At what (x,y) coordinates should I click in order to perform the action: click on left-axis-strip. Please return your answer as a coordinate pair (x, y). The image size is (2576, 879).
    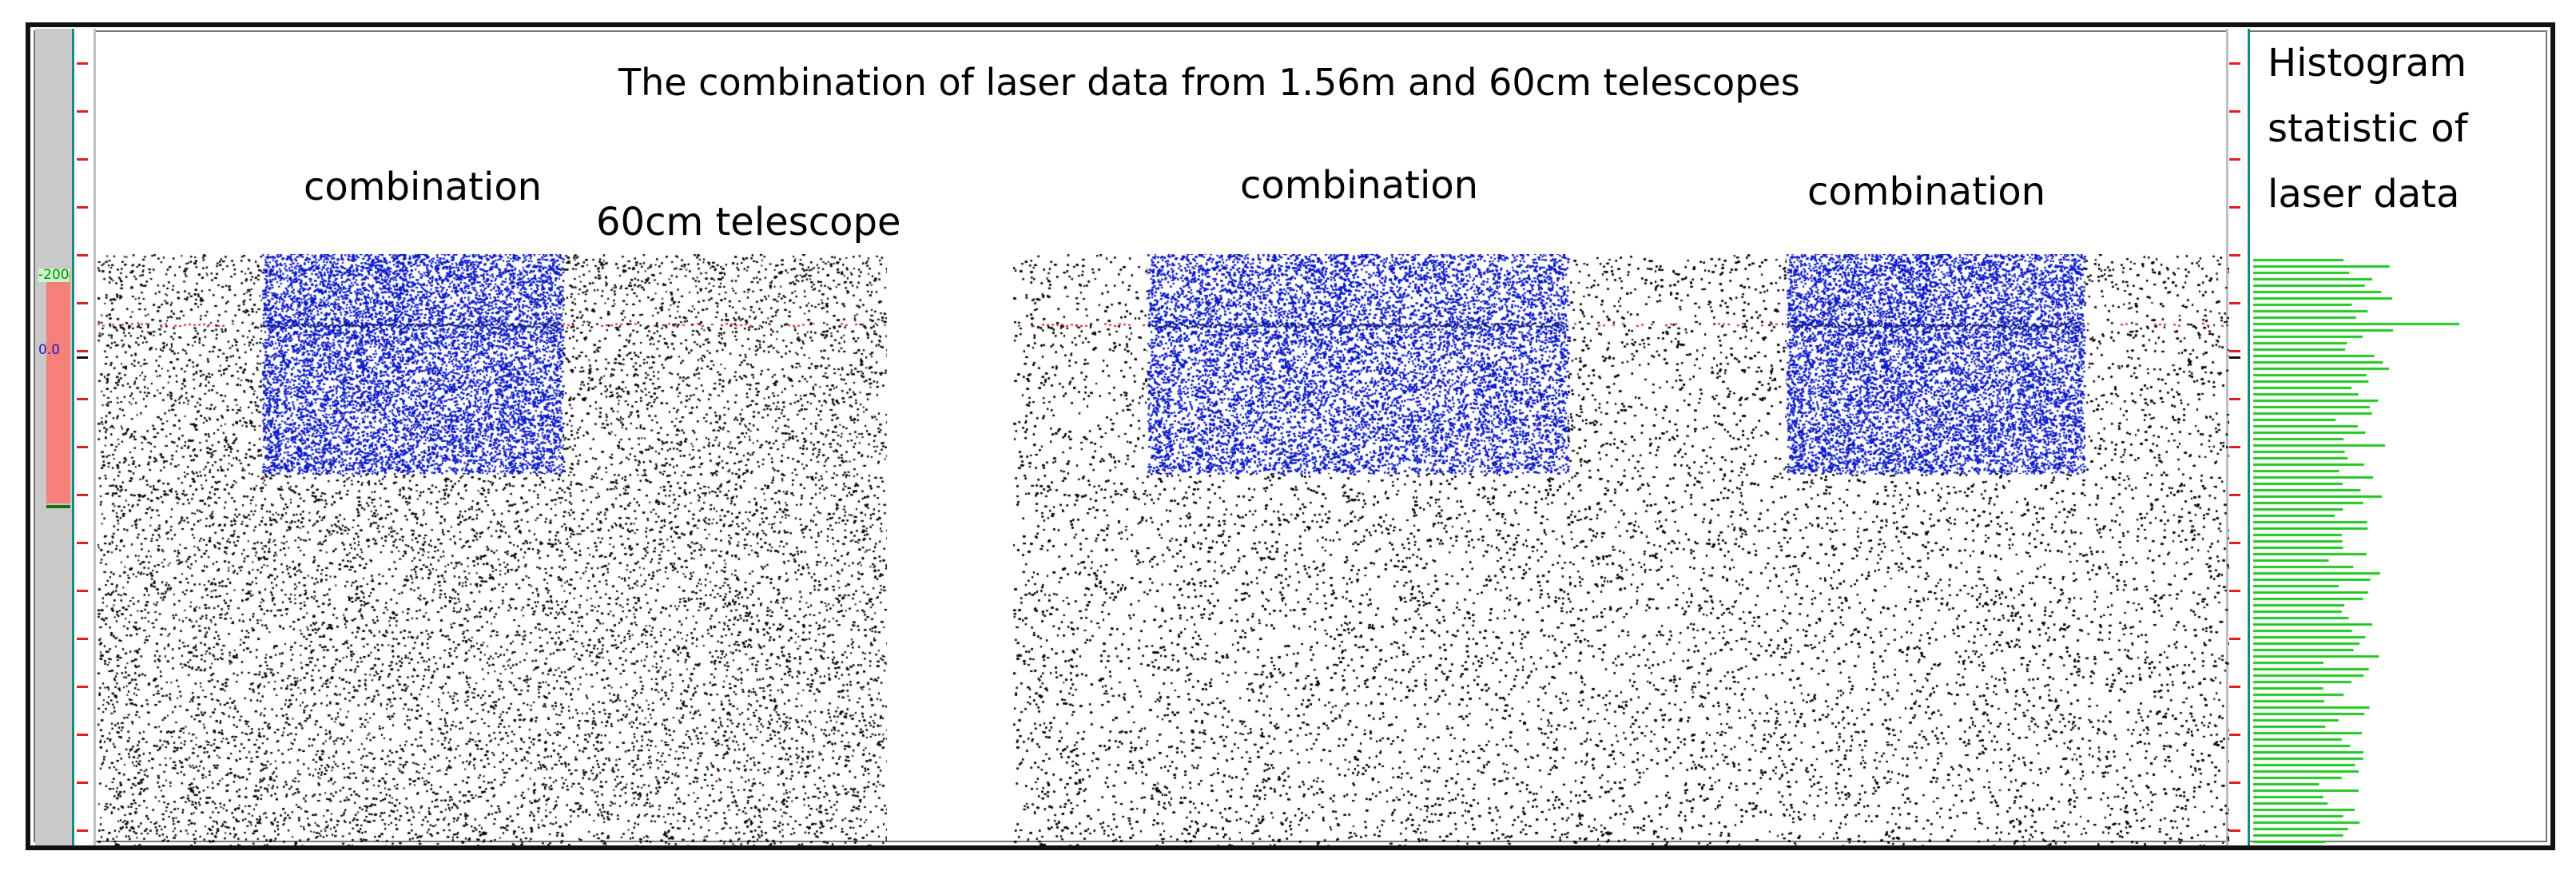
    Looking at the image, I should click on (84, 437).